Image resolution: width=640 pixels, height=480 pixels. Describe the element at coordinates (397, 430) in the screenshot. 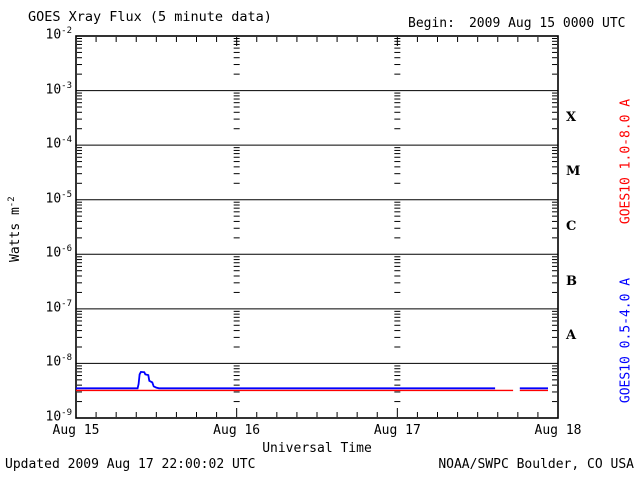

I see `x-tick-label: Aug 17` at that location.